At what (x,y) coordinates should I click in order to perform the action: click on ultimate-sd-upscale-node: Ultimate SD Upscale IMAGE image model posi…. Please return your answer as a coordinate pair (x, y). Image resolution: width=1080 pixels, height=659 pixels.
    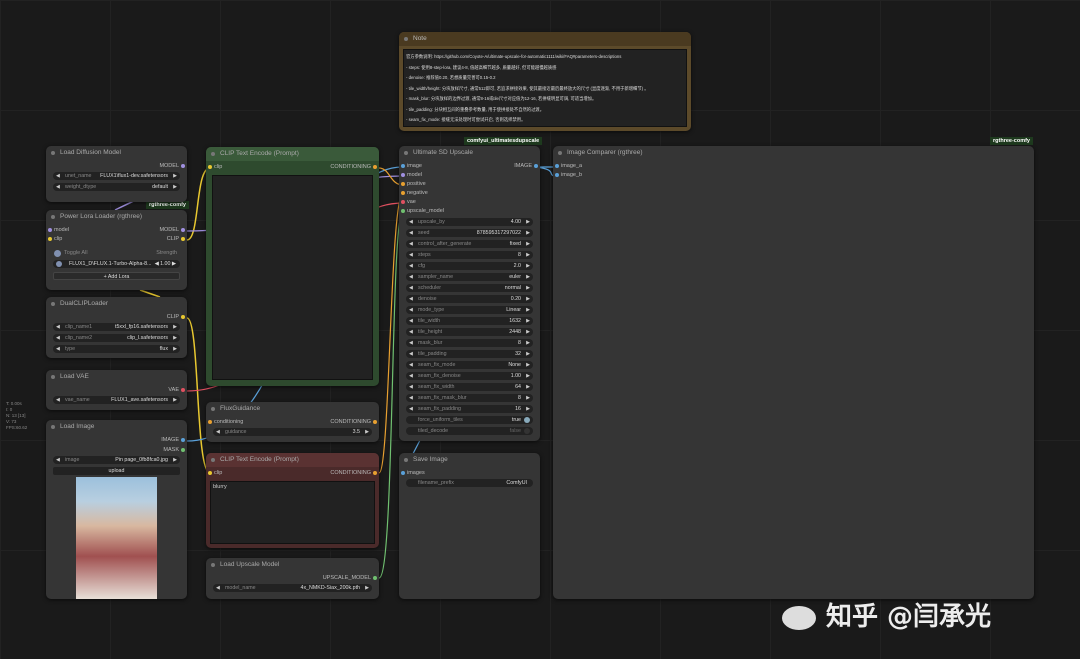
    Looking at the image, I should click on (469, 293).